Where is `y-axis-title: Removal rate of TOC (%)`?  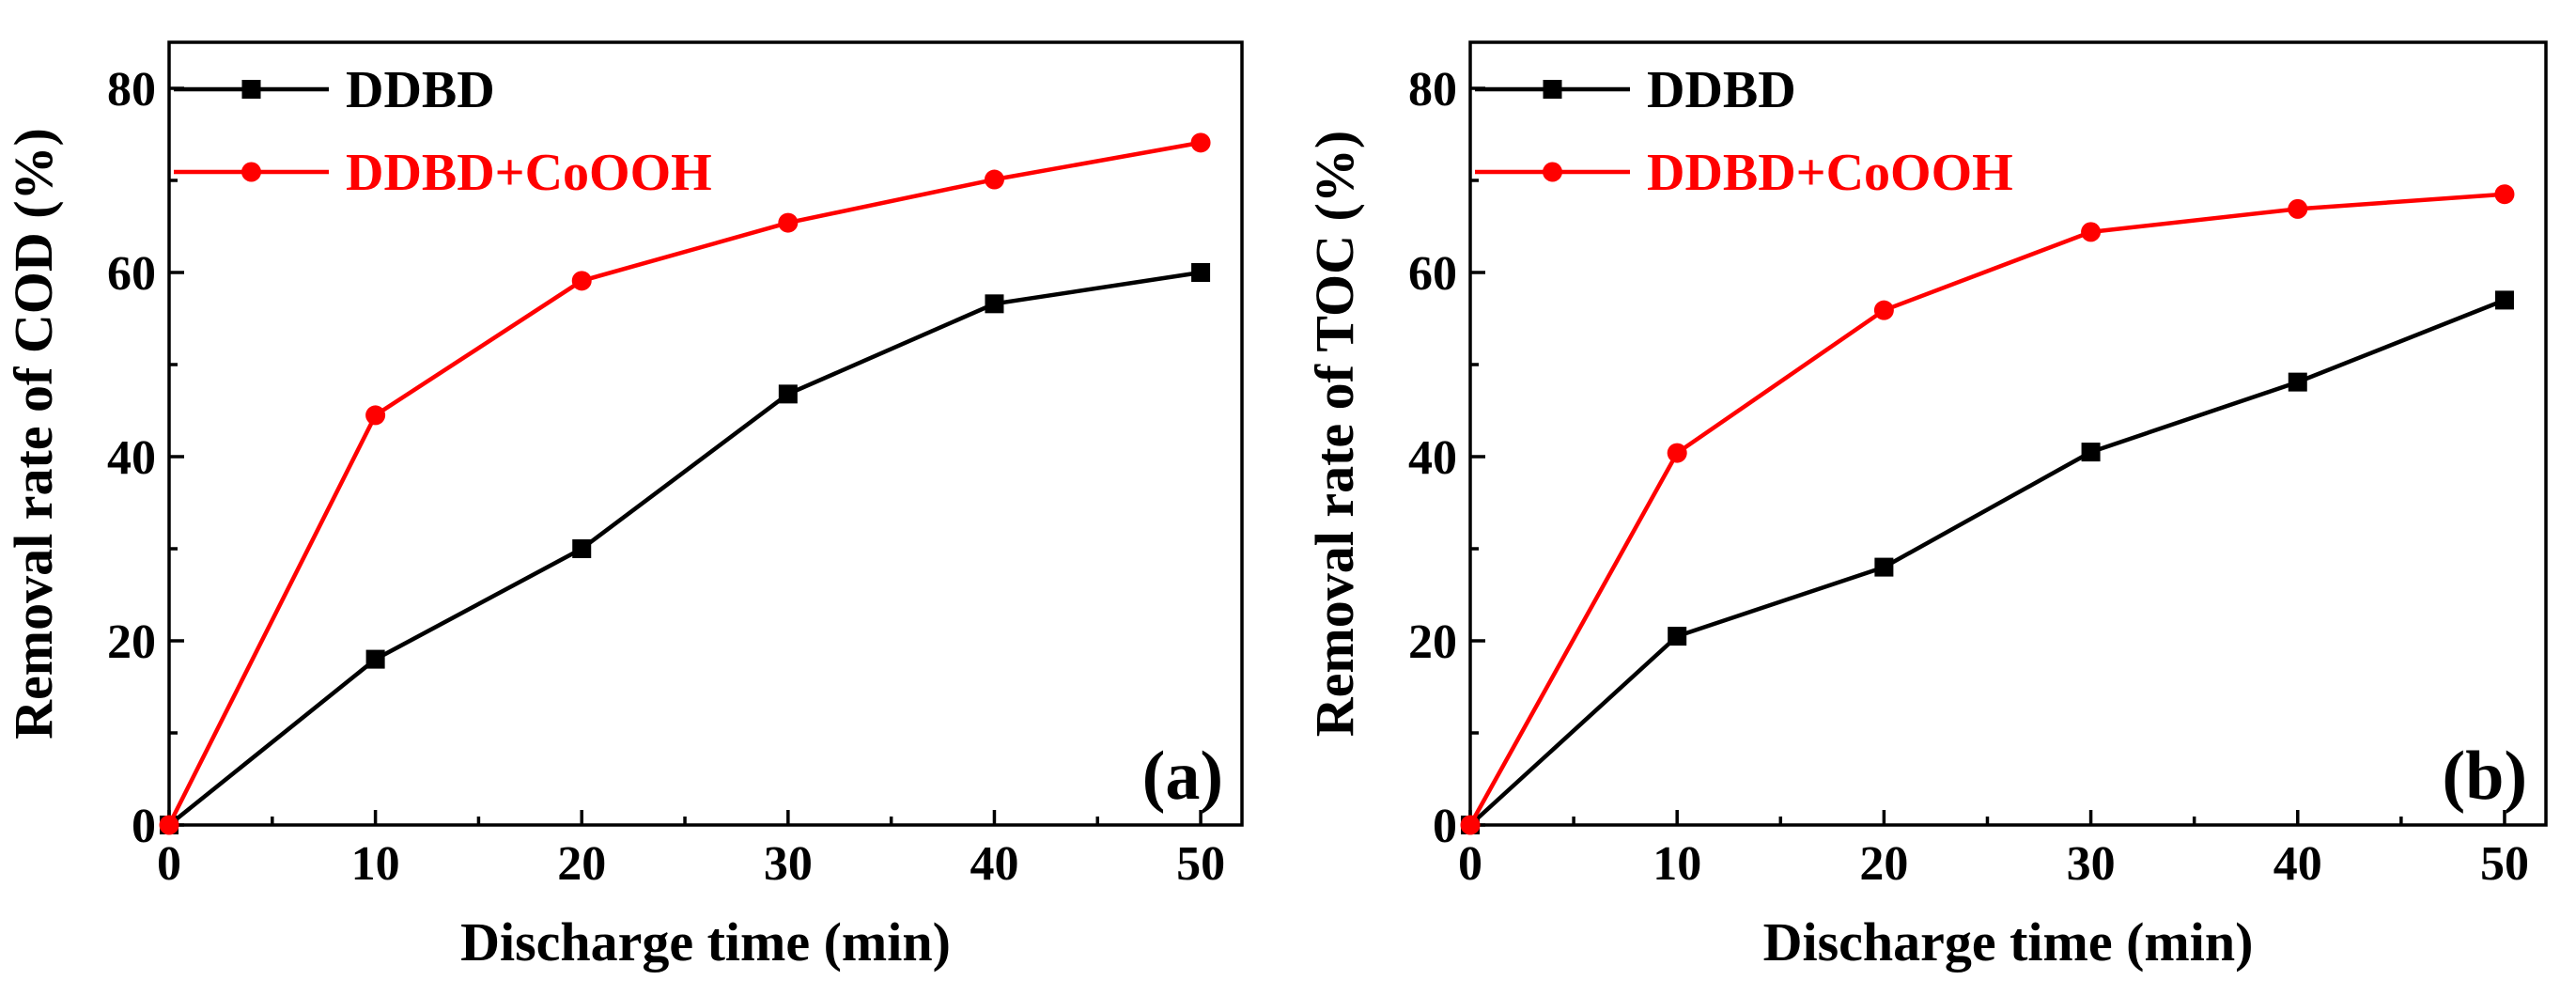 y-axis-title: Removal rate of TOC (%) is located at coordinates (1335, 434).